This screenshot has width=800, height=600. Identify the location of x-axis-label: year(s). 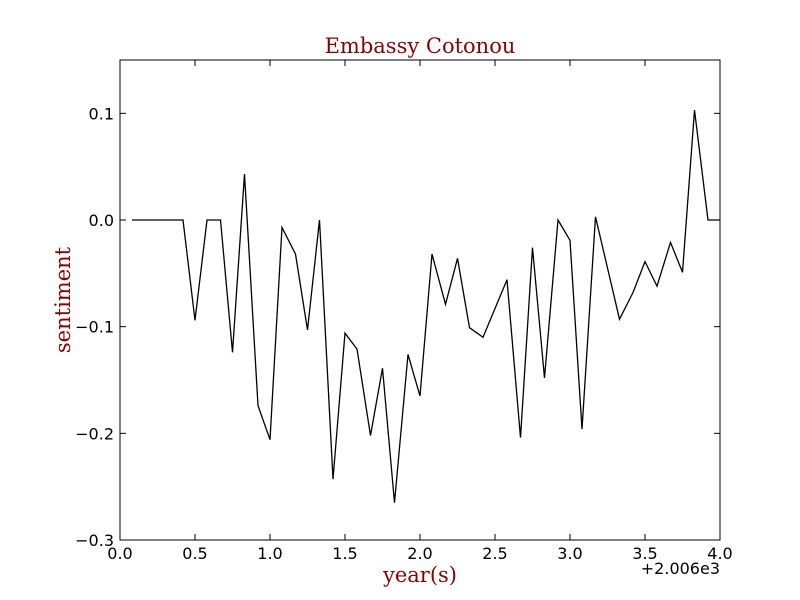
(419, 575).